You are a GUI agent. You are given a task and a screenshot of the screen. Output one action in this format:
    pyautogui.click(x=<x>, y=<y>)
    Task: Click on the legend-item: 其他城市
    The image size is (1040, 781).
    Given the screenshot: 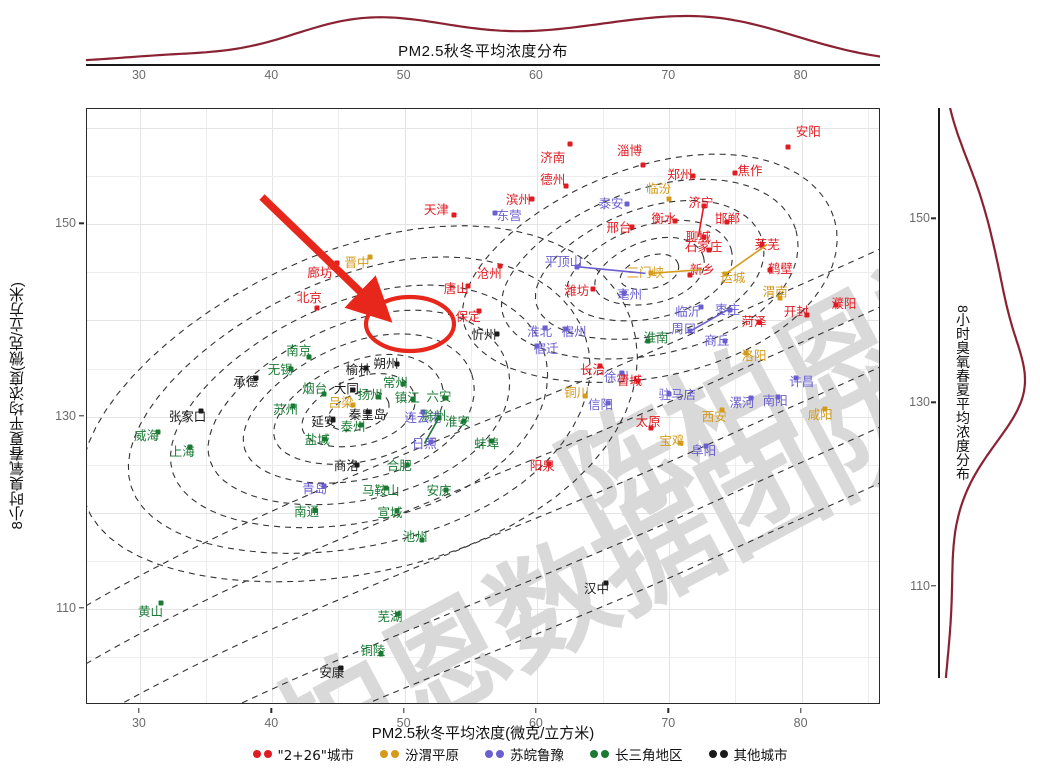 What is the action you would take?
    pyautogui.click(x=748, y=754)
    